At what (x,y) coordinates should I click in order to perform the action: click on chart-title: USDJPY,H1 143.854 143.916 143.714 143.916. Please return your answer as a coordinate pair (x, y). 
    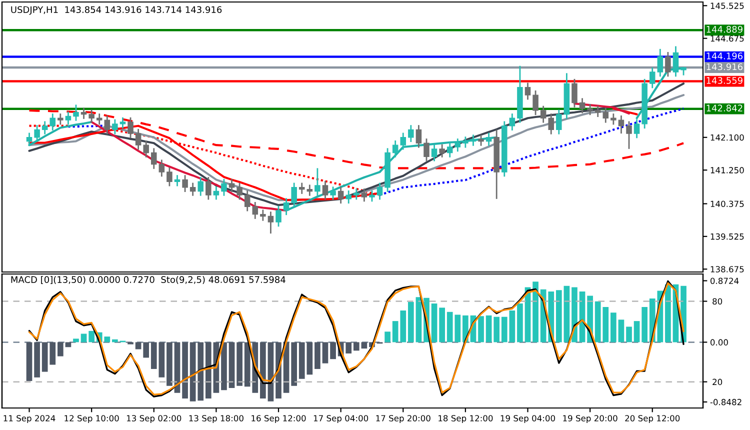
    Looking at the image, I should click on (116, 10).